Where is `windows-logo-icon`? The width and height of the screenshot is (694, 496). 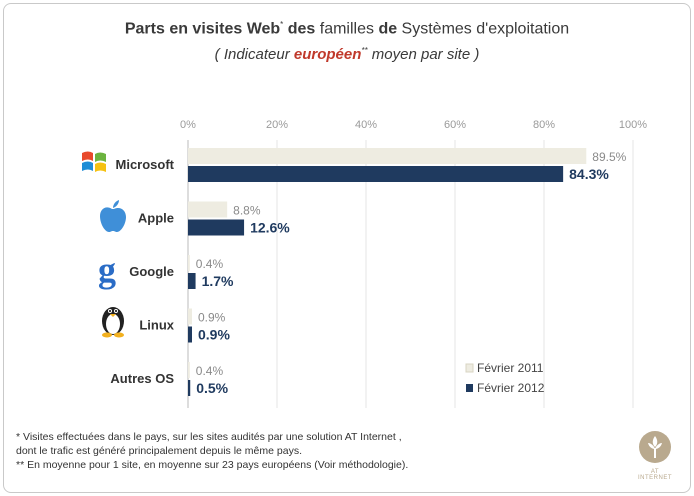 windows-logo-icon is located at coordinates (94, 161).